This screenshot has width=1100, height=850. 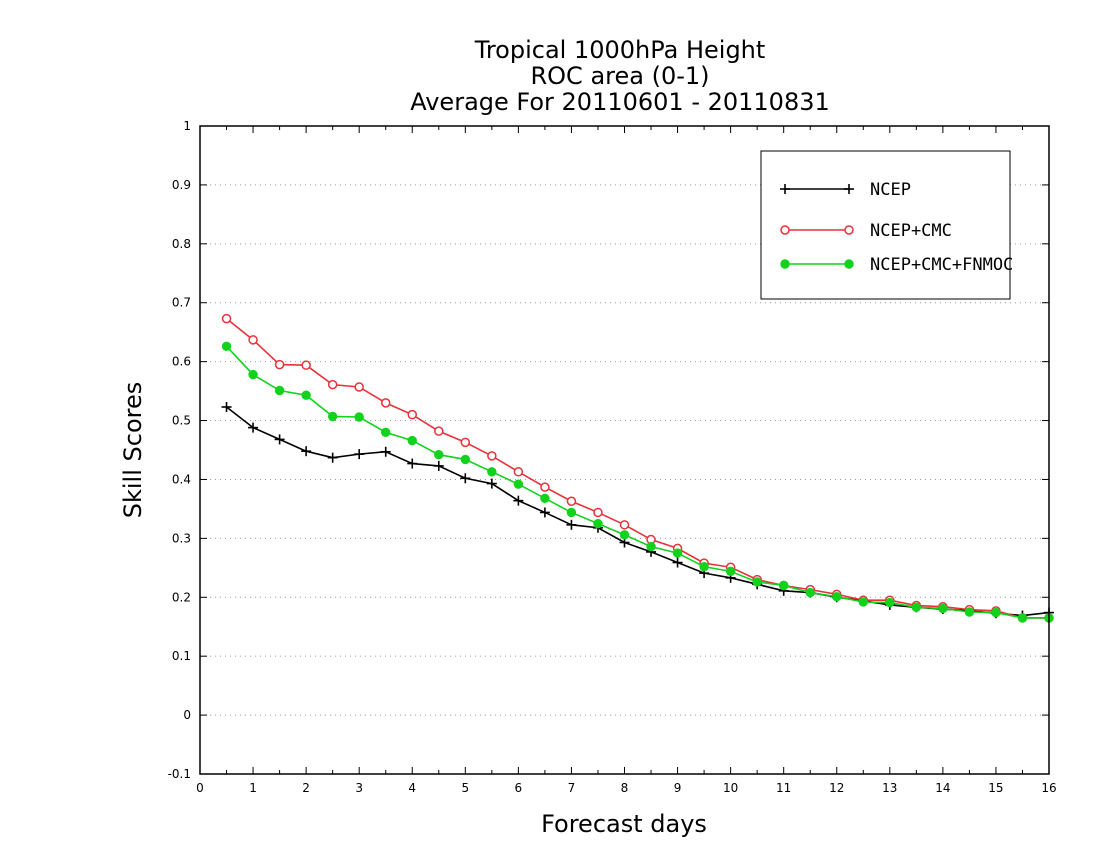 I want to click on legend-item: NCEP, so click(x=845, y=190).